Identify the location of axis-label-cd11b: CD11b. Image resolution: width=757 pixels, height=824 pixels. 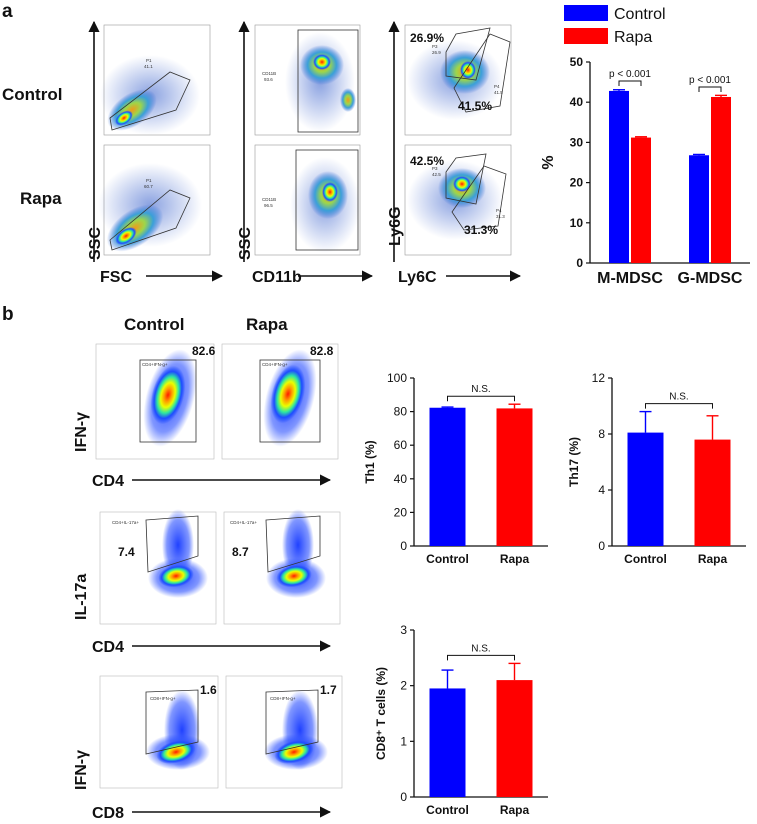
(277, 277).